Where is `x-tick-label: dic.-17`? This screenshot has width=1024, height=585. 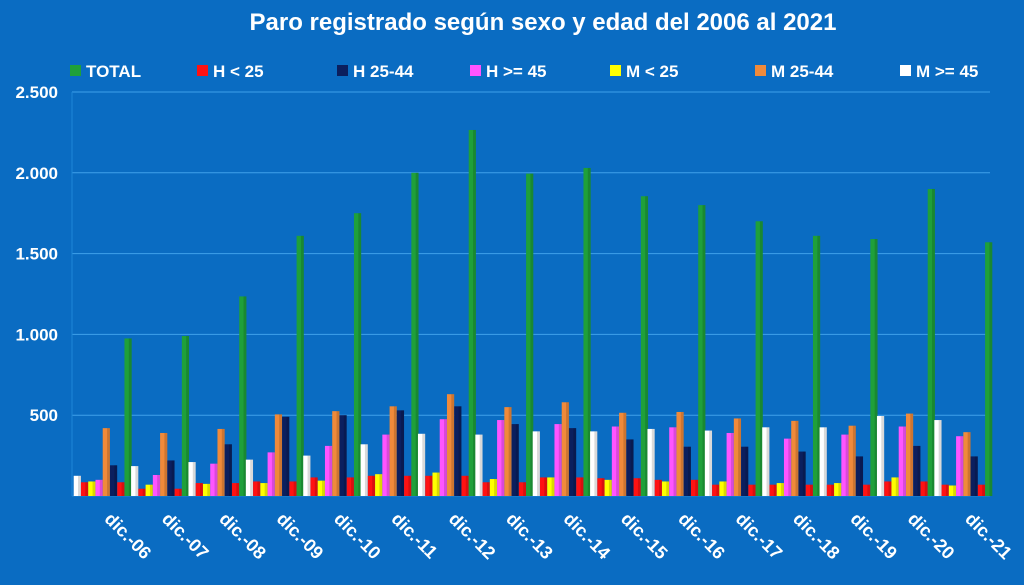 x-tick-label: dic.-17 is located at coordinates (759, 536).